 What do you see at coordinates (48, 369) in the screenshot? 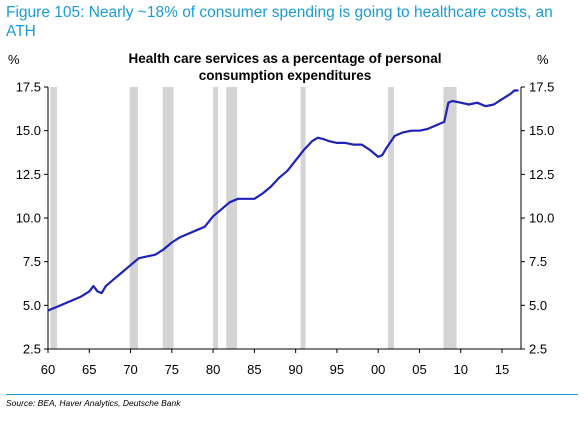
I see `x-tick-label: 60` at bounding box center [48, 369].